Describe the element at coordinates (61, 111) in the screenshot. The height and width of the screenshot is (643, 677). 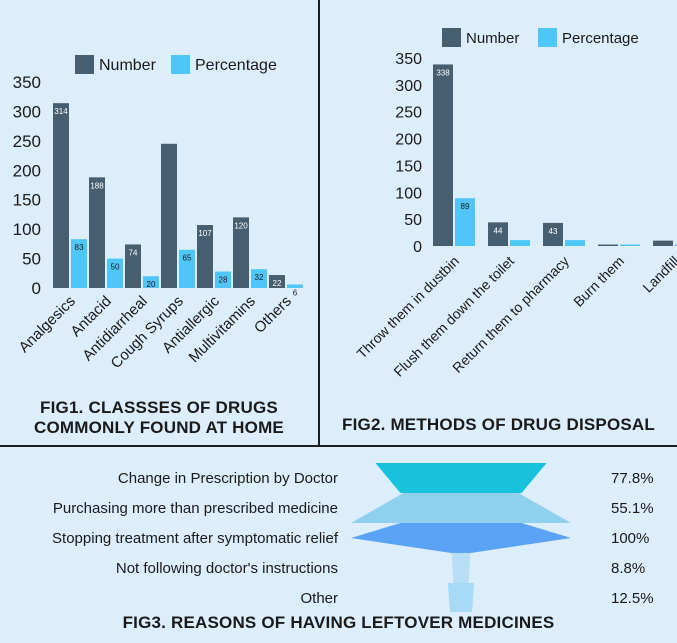
I see `fig1-data-label: 314` at that location.